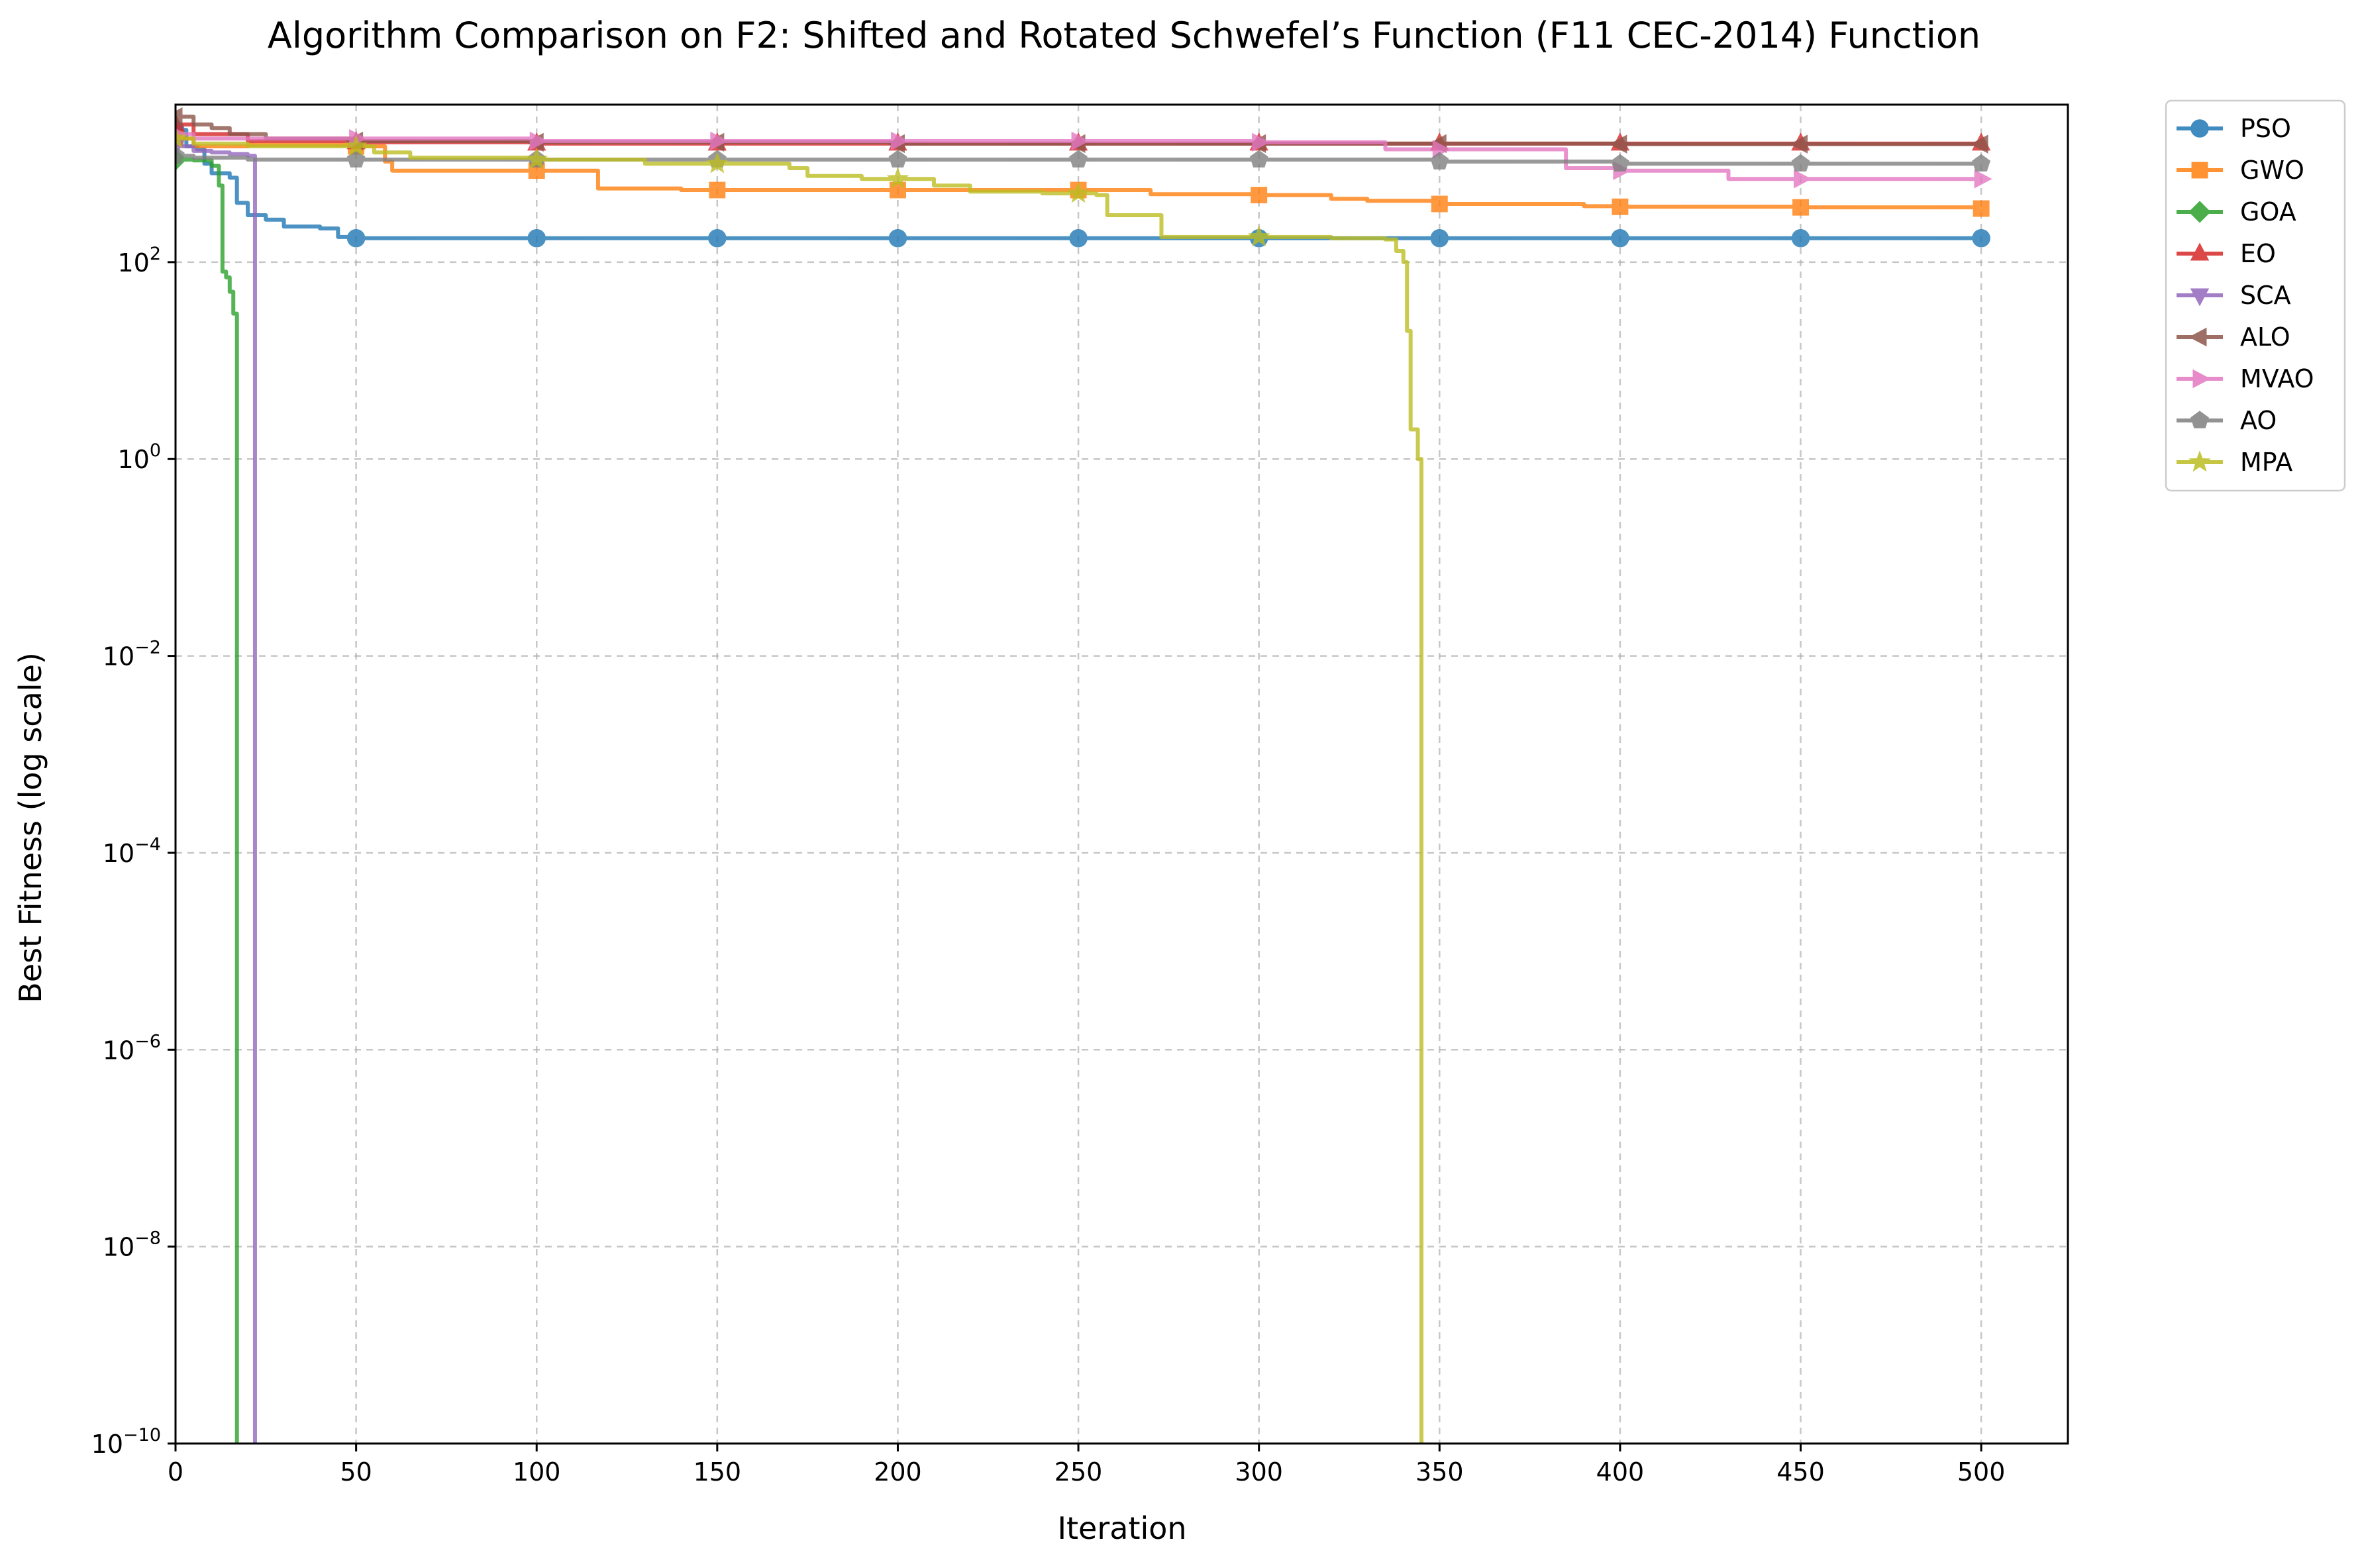  I want to click on y-tick-label: 10⁻⁴, so click(132, 851).